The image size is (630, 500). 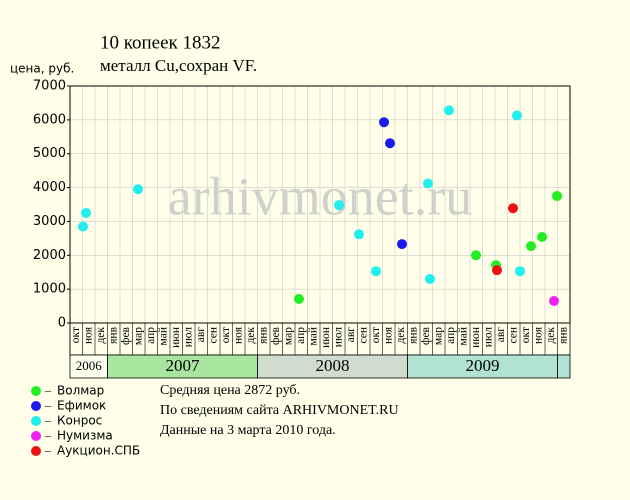 What do you see at coordinates (248, 430) in the screenshot?
I see `note: Данные на 3 марта 2010 года.` at bounding box center [248, 430].